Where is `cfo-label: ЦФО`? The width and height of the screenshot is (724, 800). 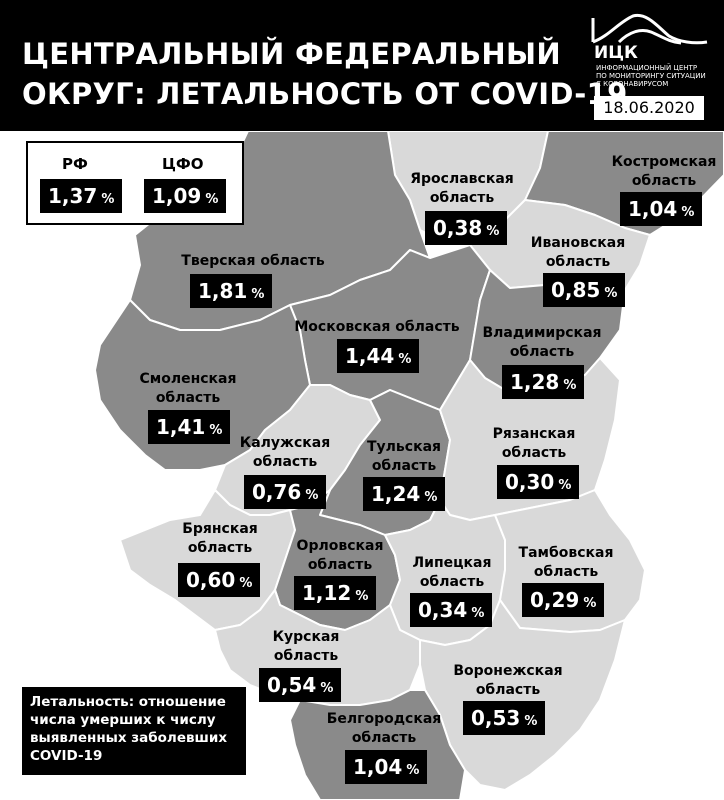
cfo-label: ЦФО is located at coordinates (183, 164).